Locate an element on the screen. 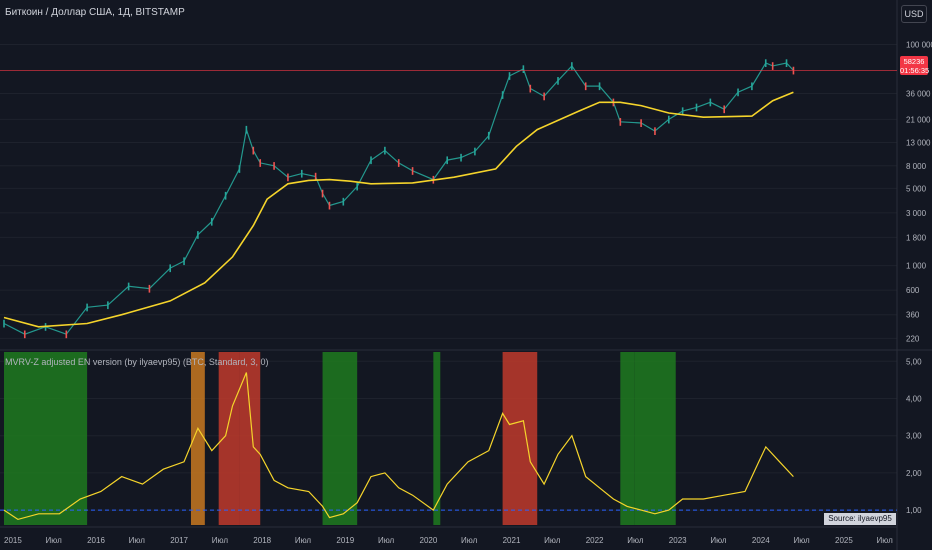  time-axis-tick: 2019 is located at coordinates (345, 540).